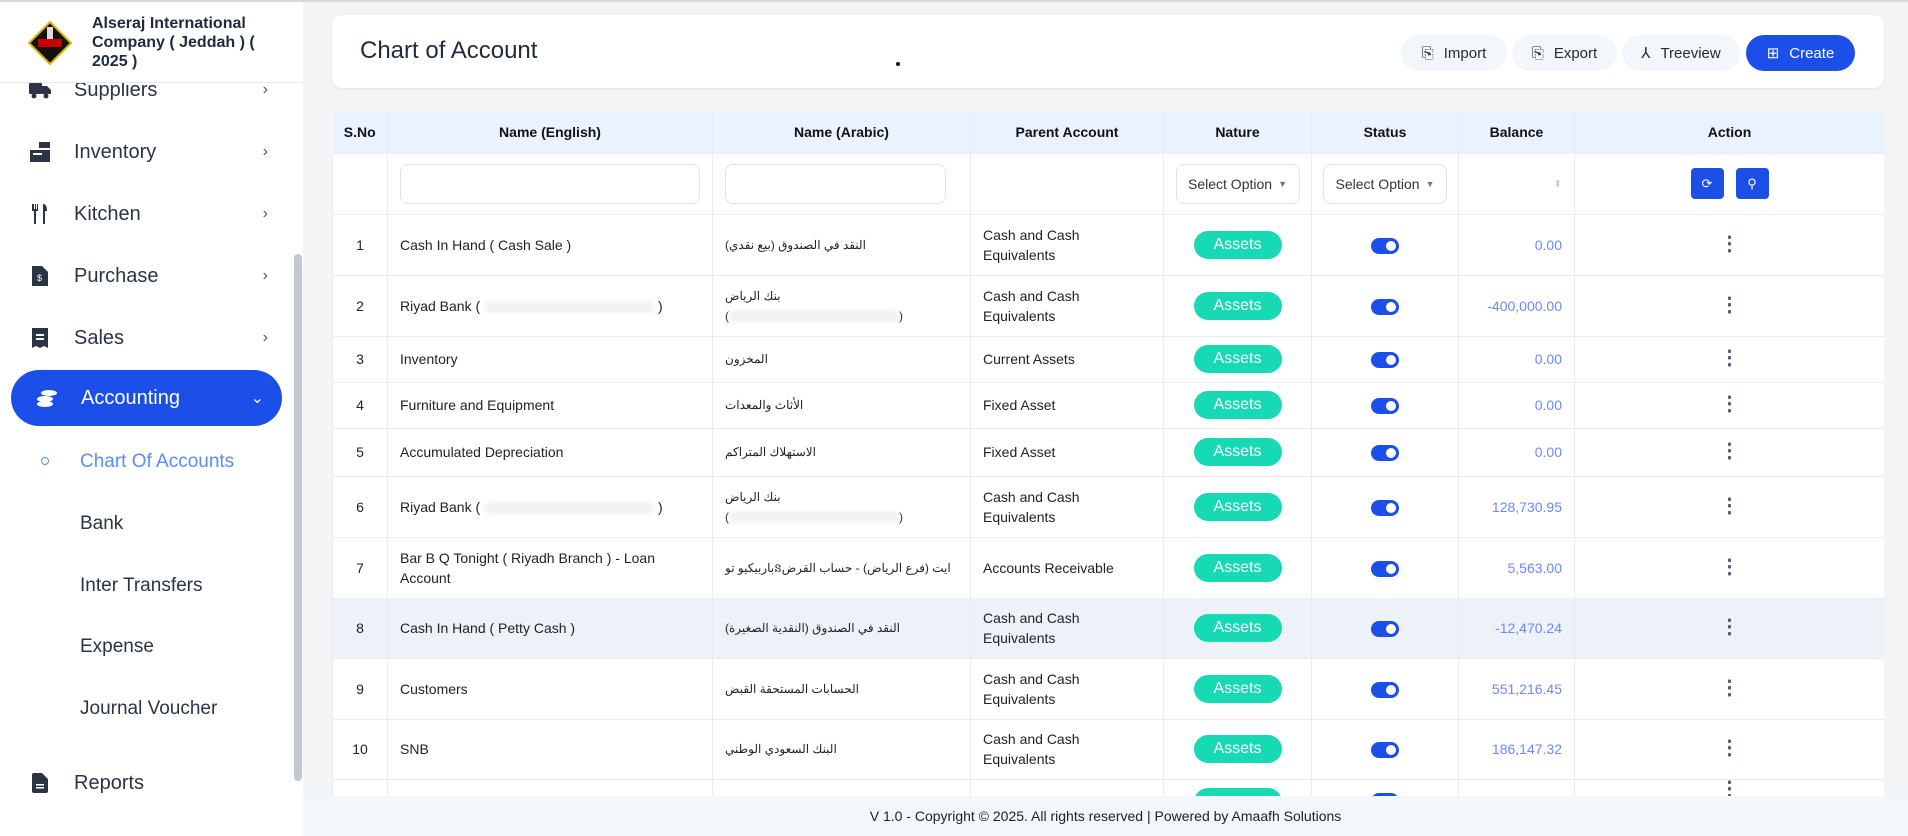 The image size is (1908, 836). I want to click on name-english-cell: SNB, so click(550, 749).